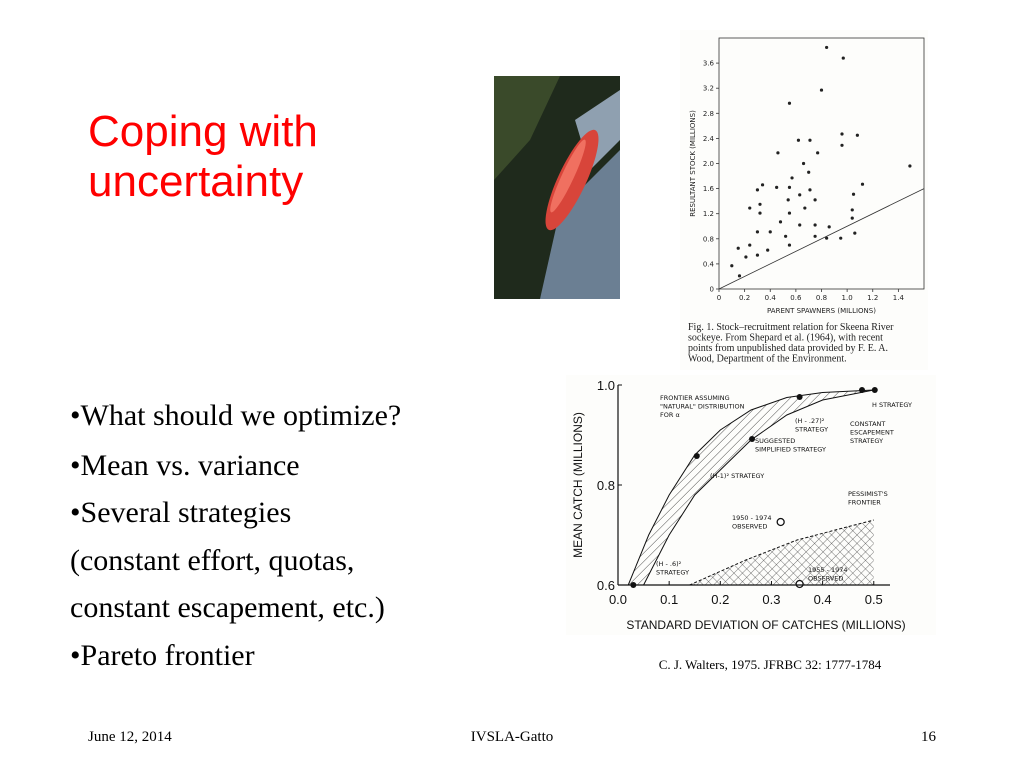 This screenshot has height=768, width=1024. What do you see at coordinates (775, 441) in the screenshot?
I see `annotation: SUGGESTED` at bounding box center [775, 441].